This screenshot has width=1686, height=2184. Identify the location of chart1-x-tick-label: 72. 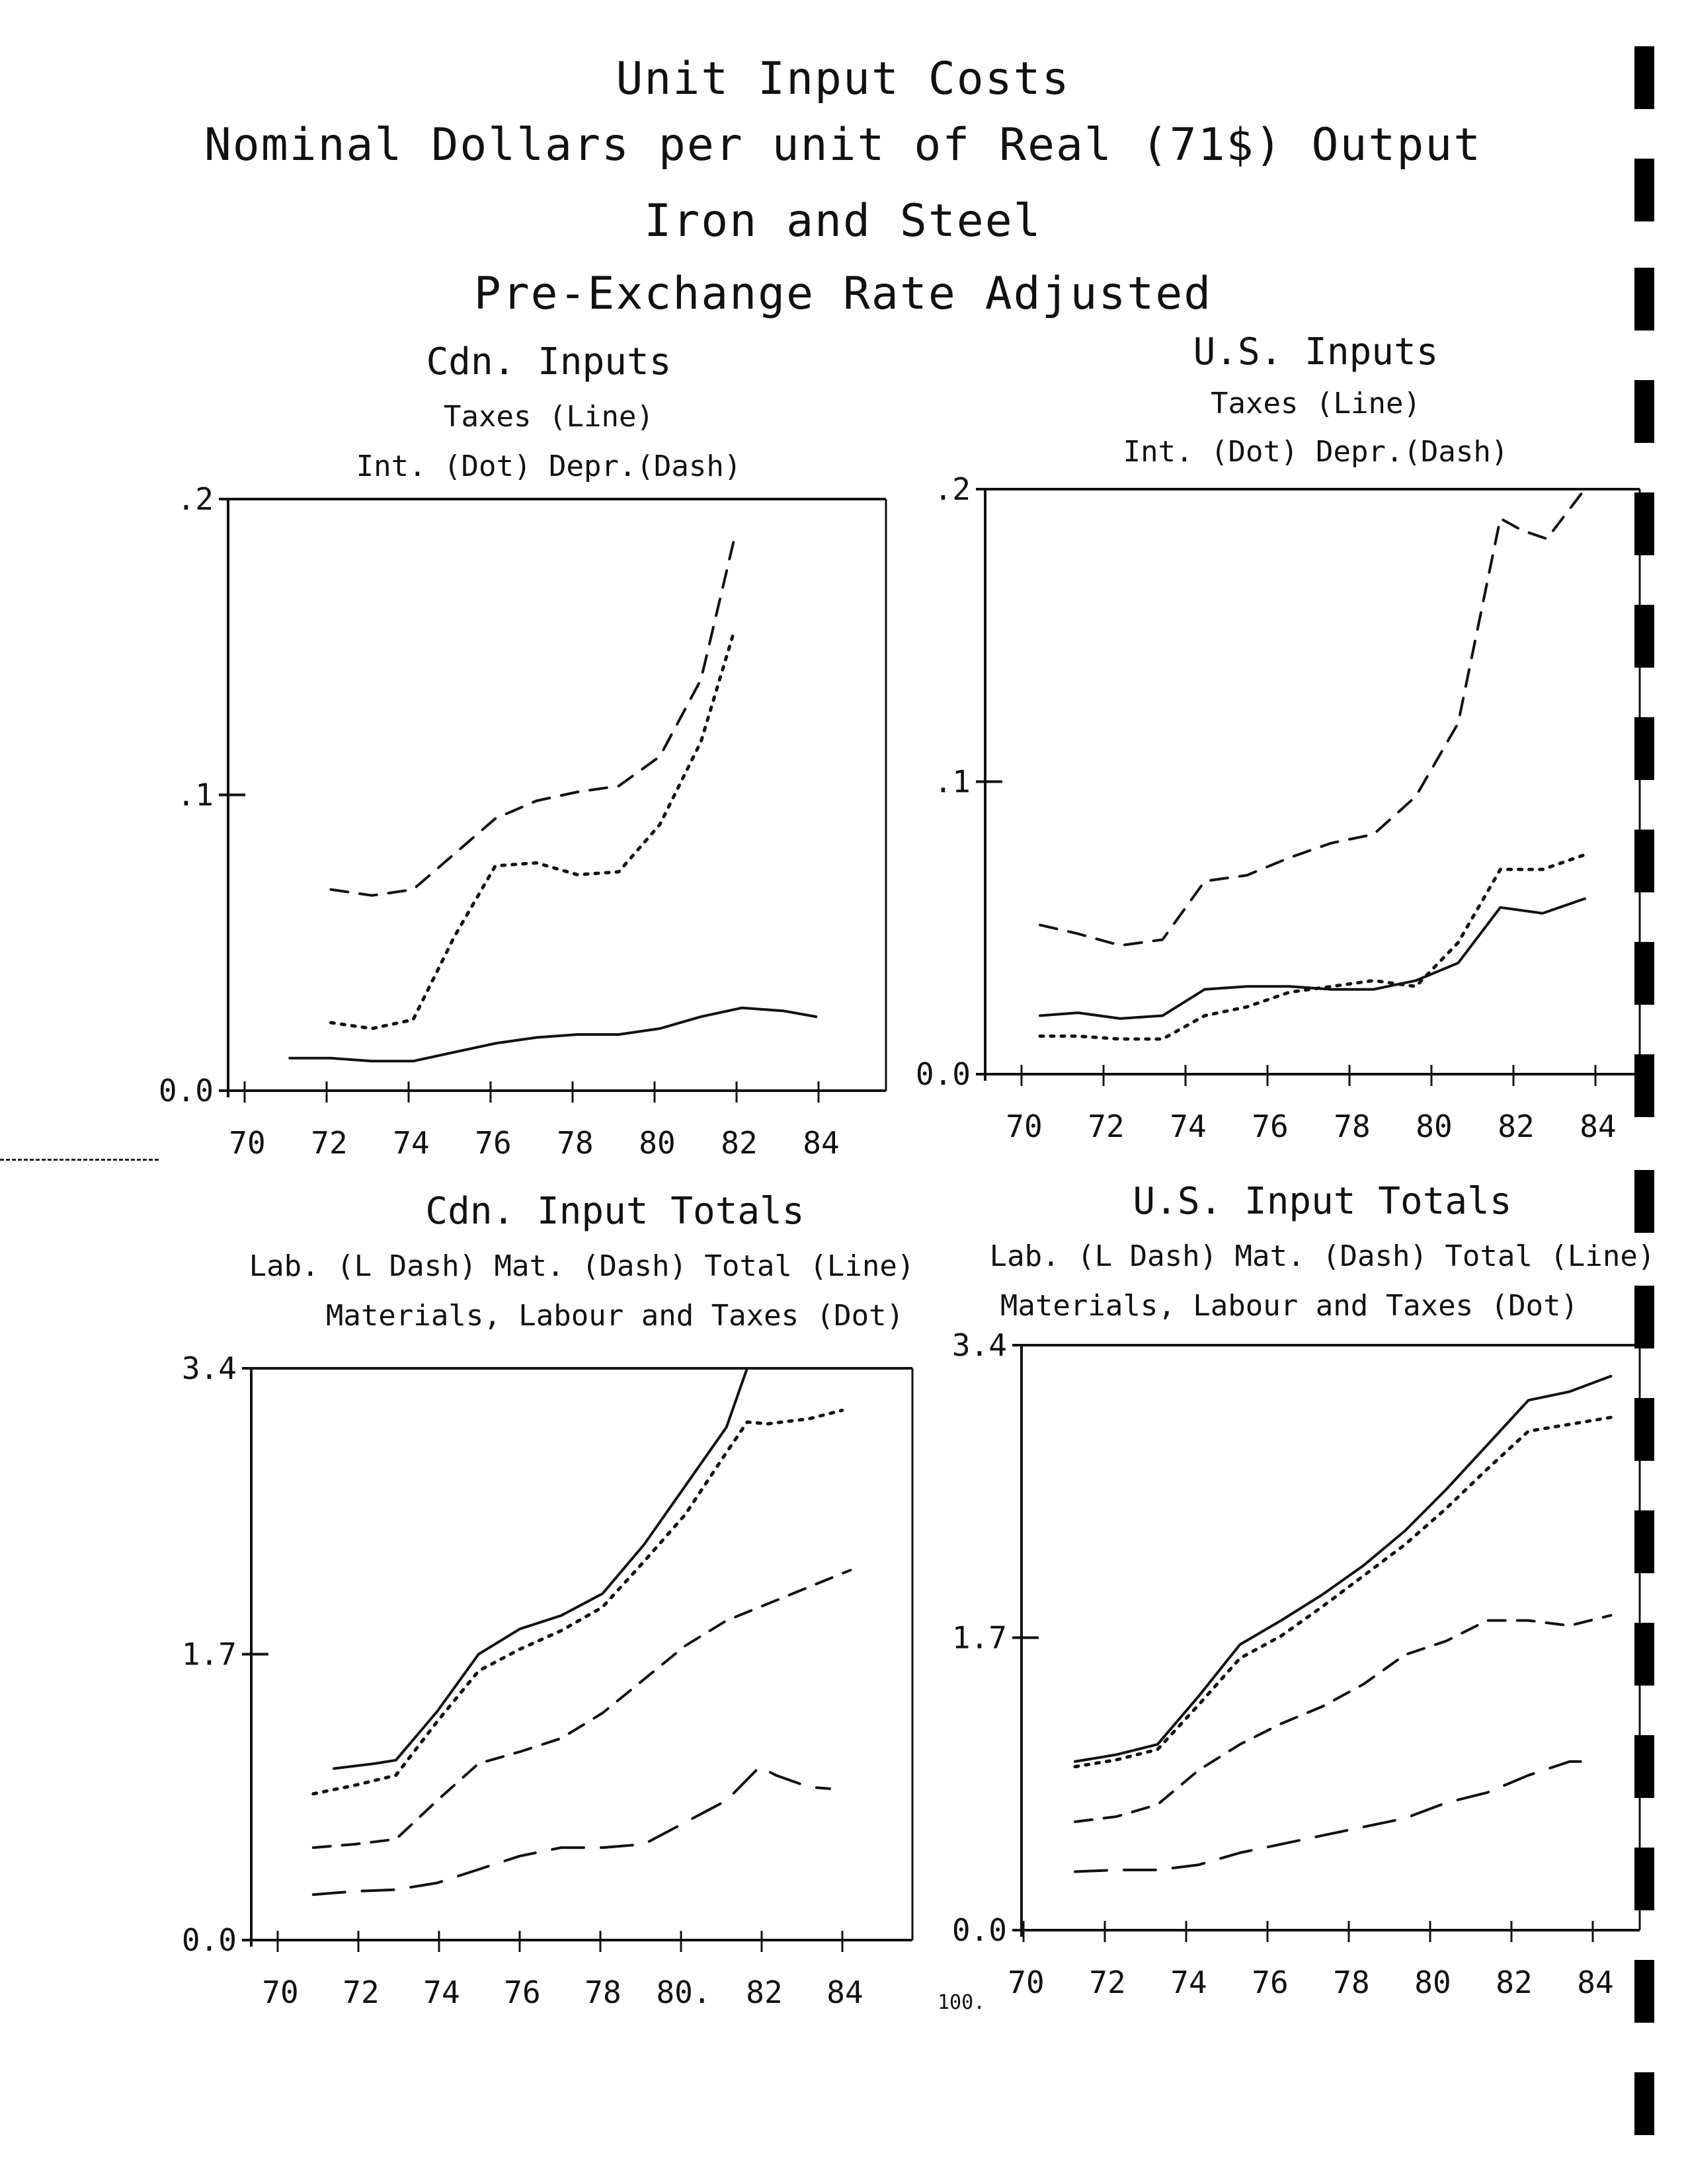
(329, 1143).